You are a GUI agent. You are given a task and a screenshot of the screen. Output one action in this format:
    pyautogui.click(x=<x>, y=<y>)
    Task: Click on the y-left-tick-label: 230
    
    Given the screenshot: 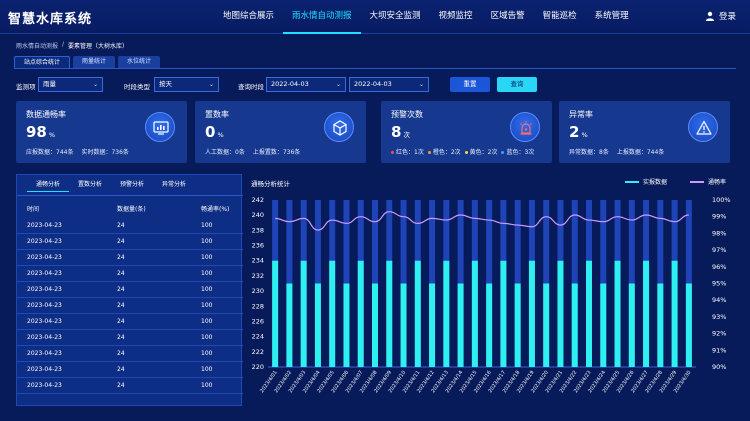 What is the action you would take?
    pyautogui.click(x=258, y=291)
    